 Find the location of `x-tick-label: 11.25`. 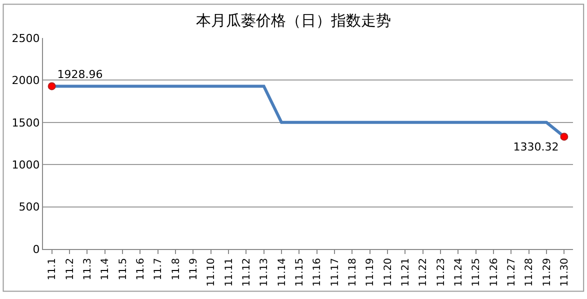

x-tick-label: 11.25 is located at coordinates (476, 272).